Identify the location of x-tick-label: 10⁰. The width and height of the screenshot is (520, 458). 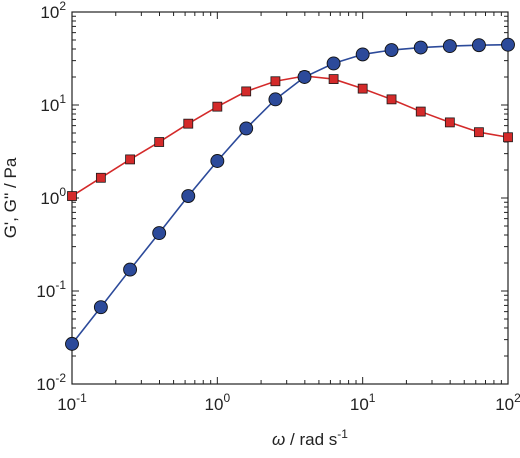
(218, 402).